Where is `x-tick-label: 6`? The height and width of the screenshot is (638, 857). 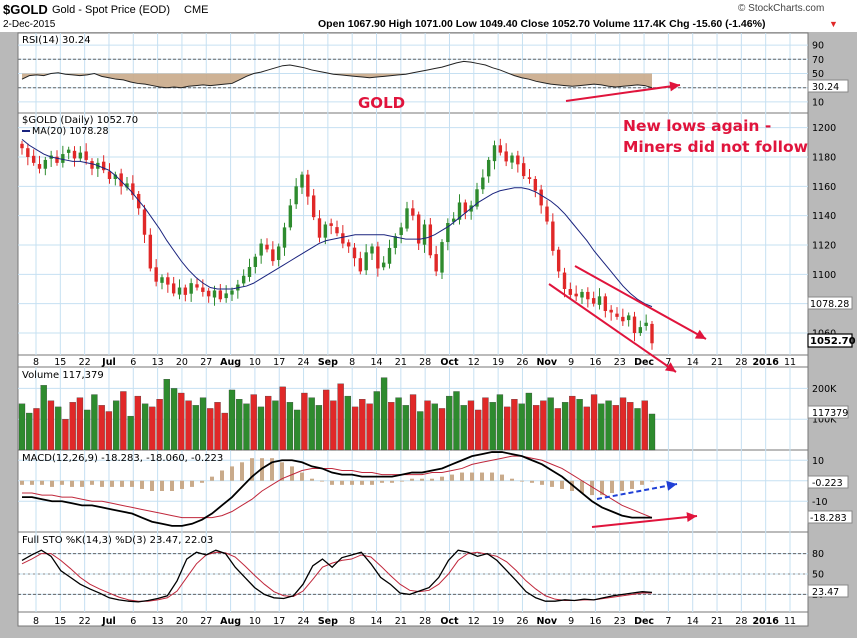 x-tick-label: 6 is located at coordinates (133, 362).